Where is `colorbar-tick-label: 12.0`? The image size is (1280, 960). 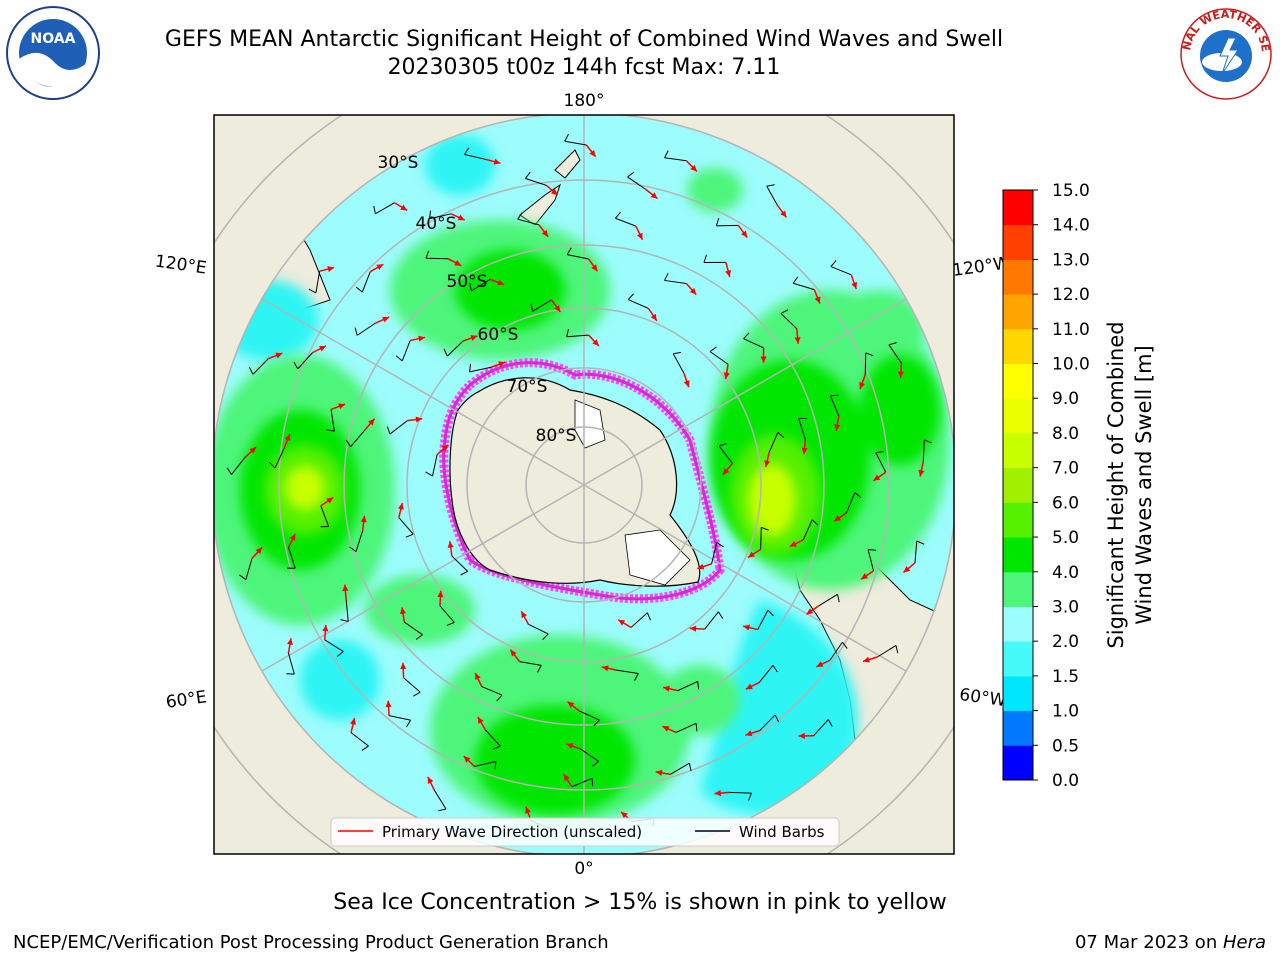
colorbar-tick-label: 12.0 is located at coordinates (1071, 295).